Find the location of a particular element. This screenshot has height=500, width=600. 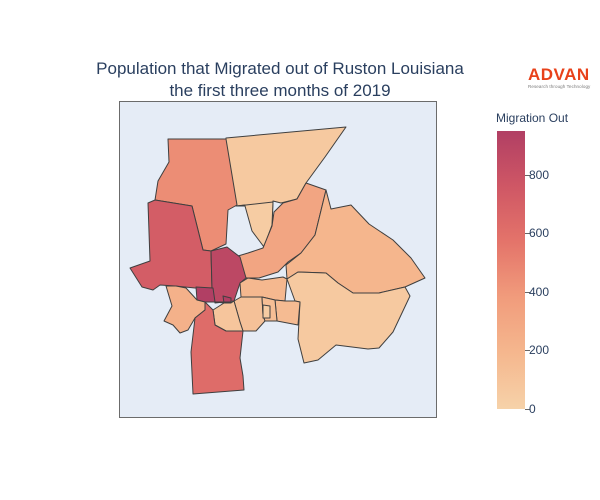

colorbar-tick-label: 400 is located at coordinates (539, 292).